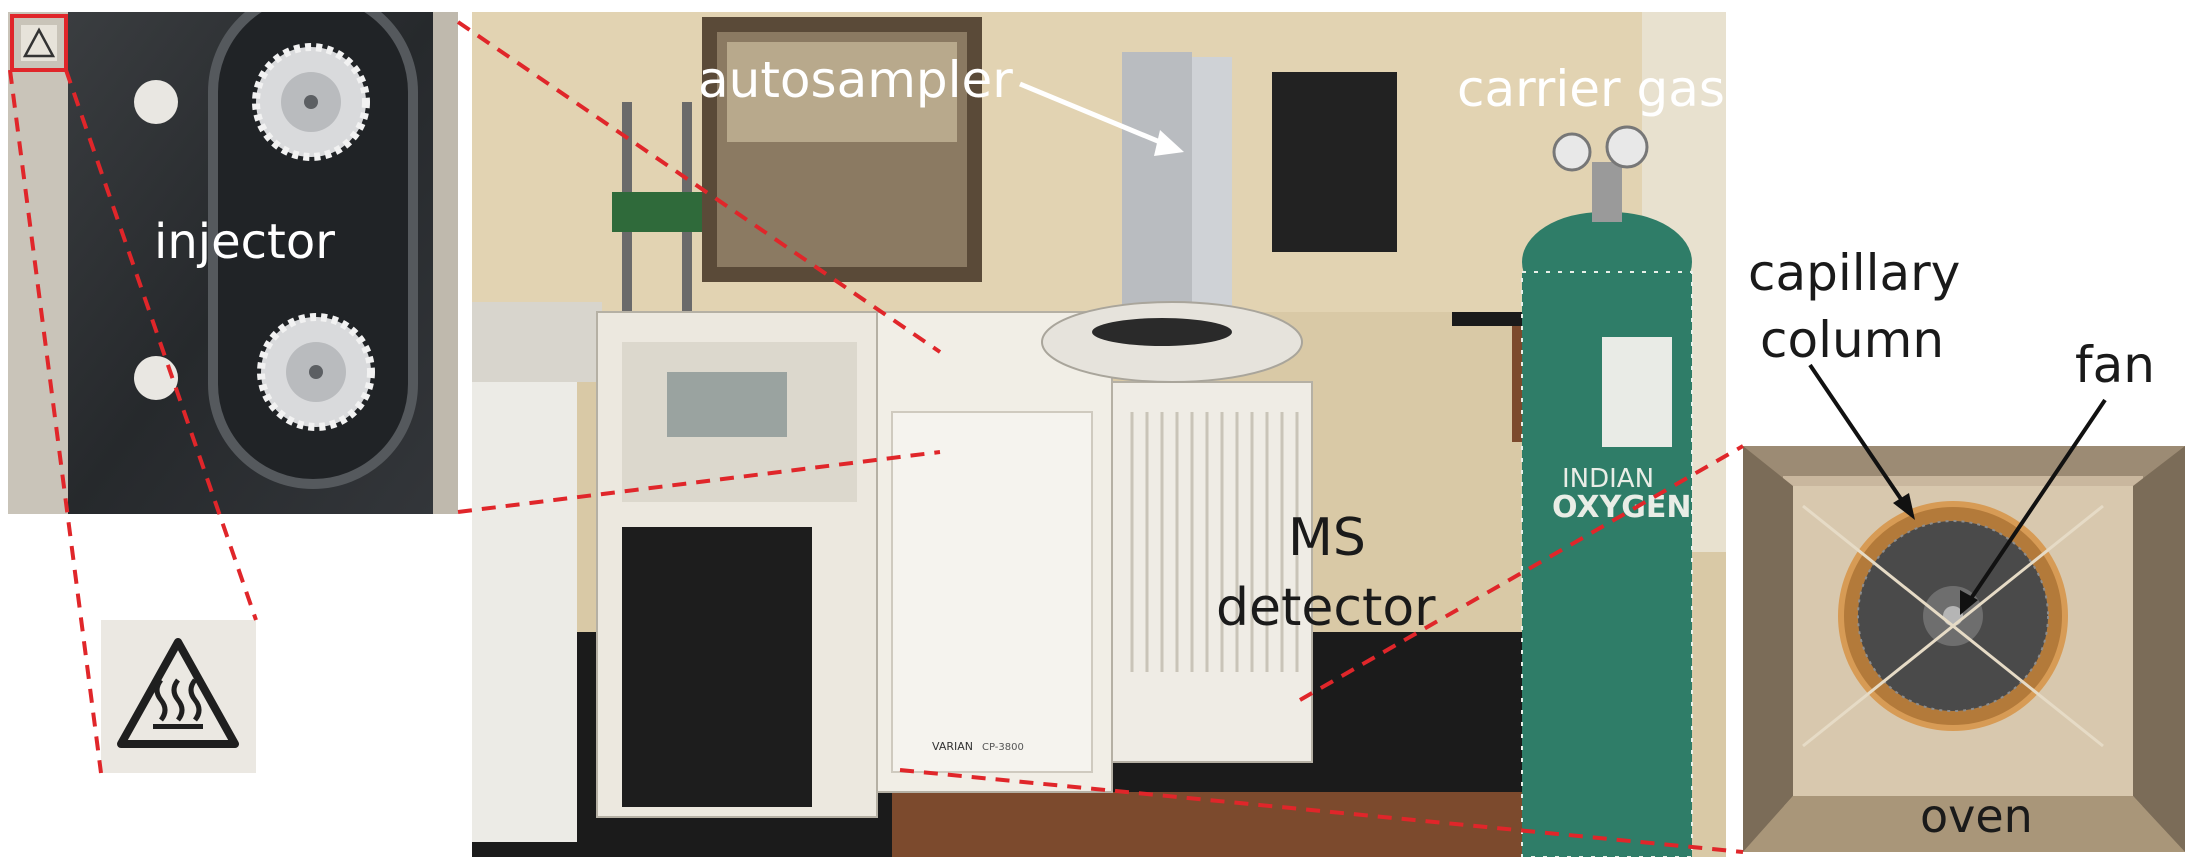 The image size is (2197, 864). I want to click on capillary-label: capillary, so click(1854, 273).